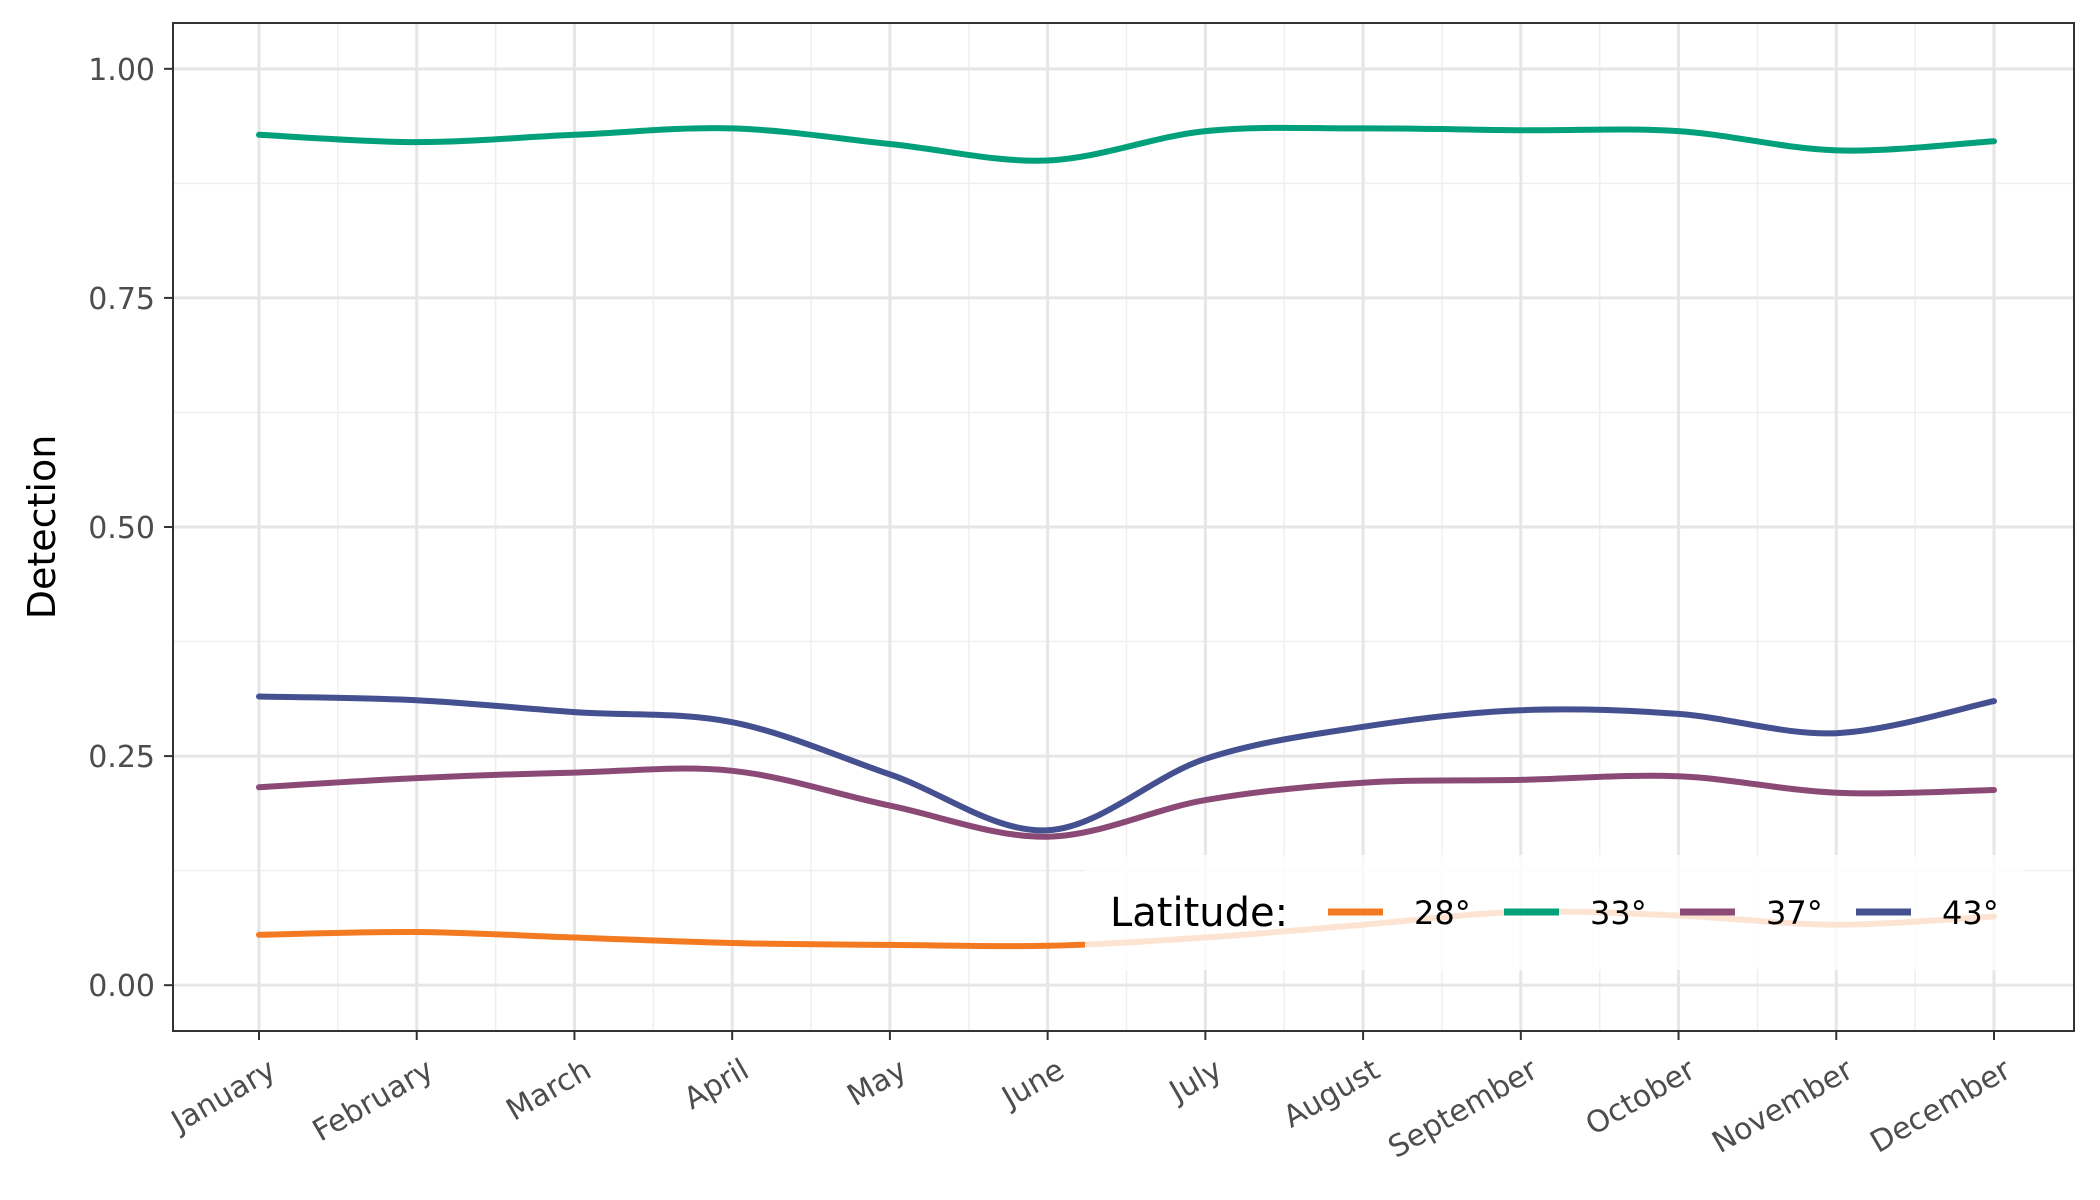 This screenshot has height=1200, width=2100. What do you see at coordinates (121, 299) in the screenshot?
I see `y-tick-label: 0.75` at bounding box center [121, 299].